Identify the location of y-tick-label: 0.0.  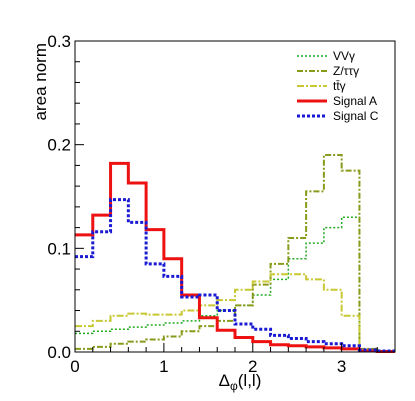
(59, 352).